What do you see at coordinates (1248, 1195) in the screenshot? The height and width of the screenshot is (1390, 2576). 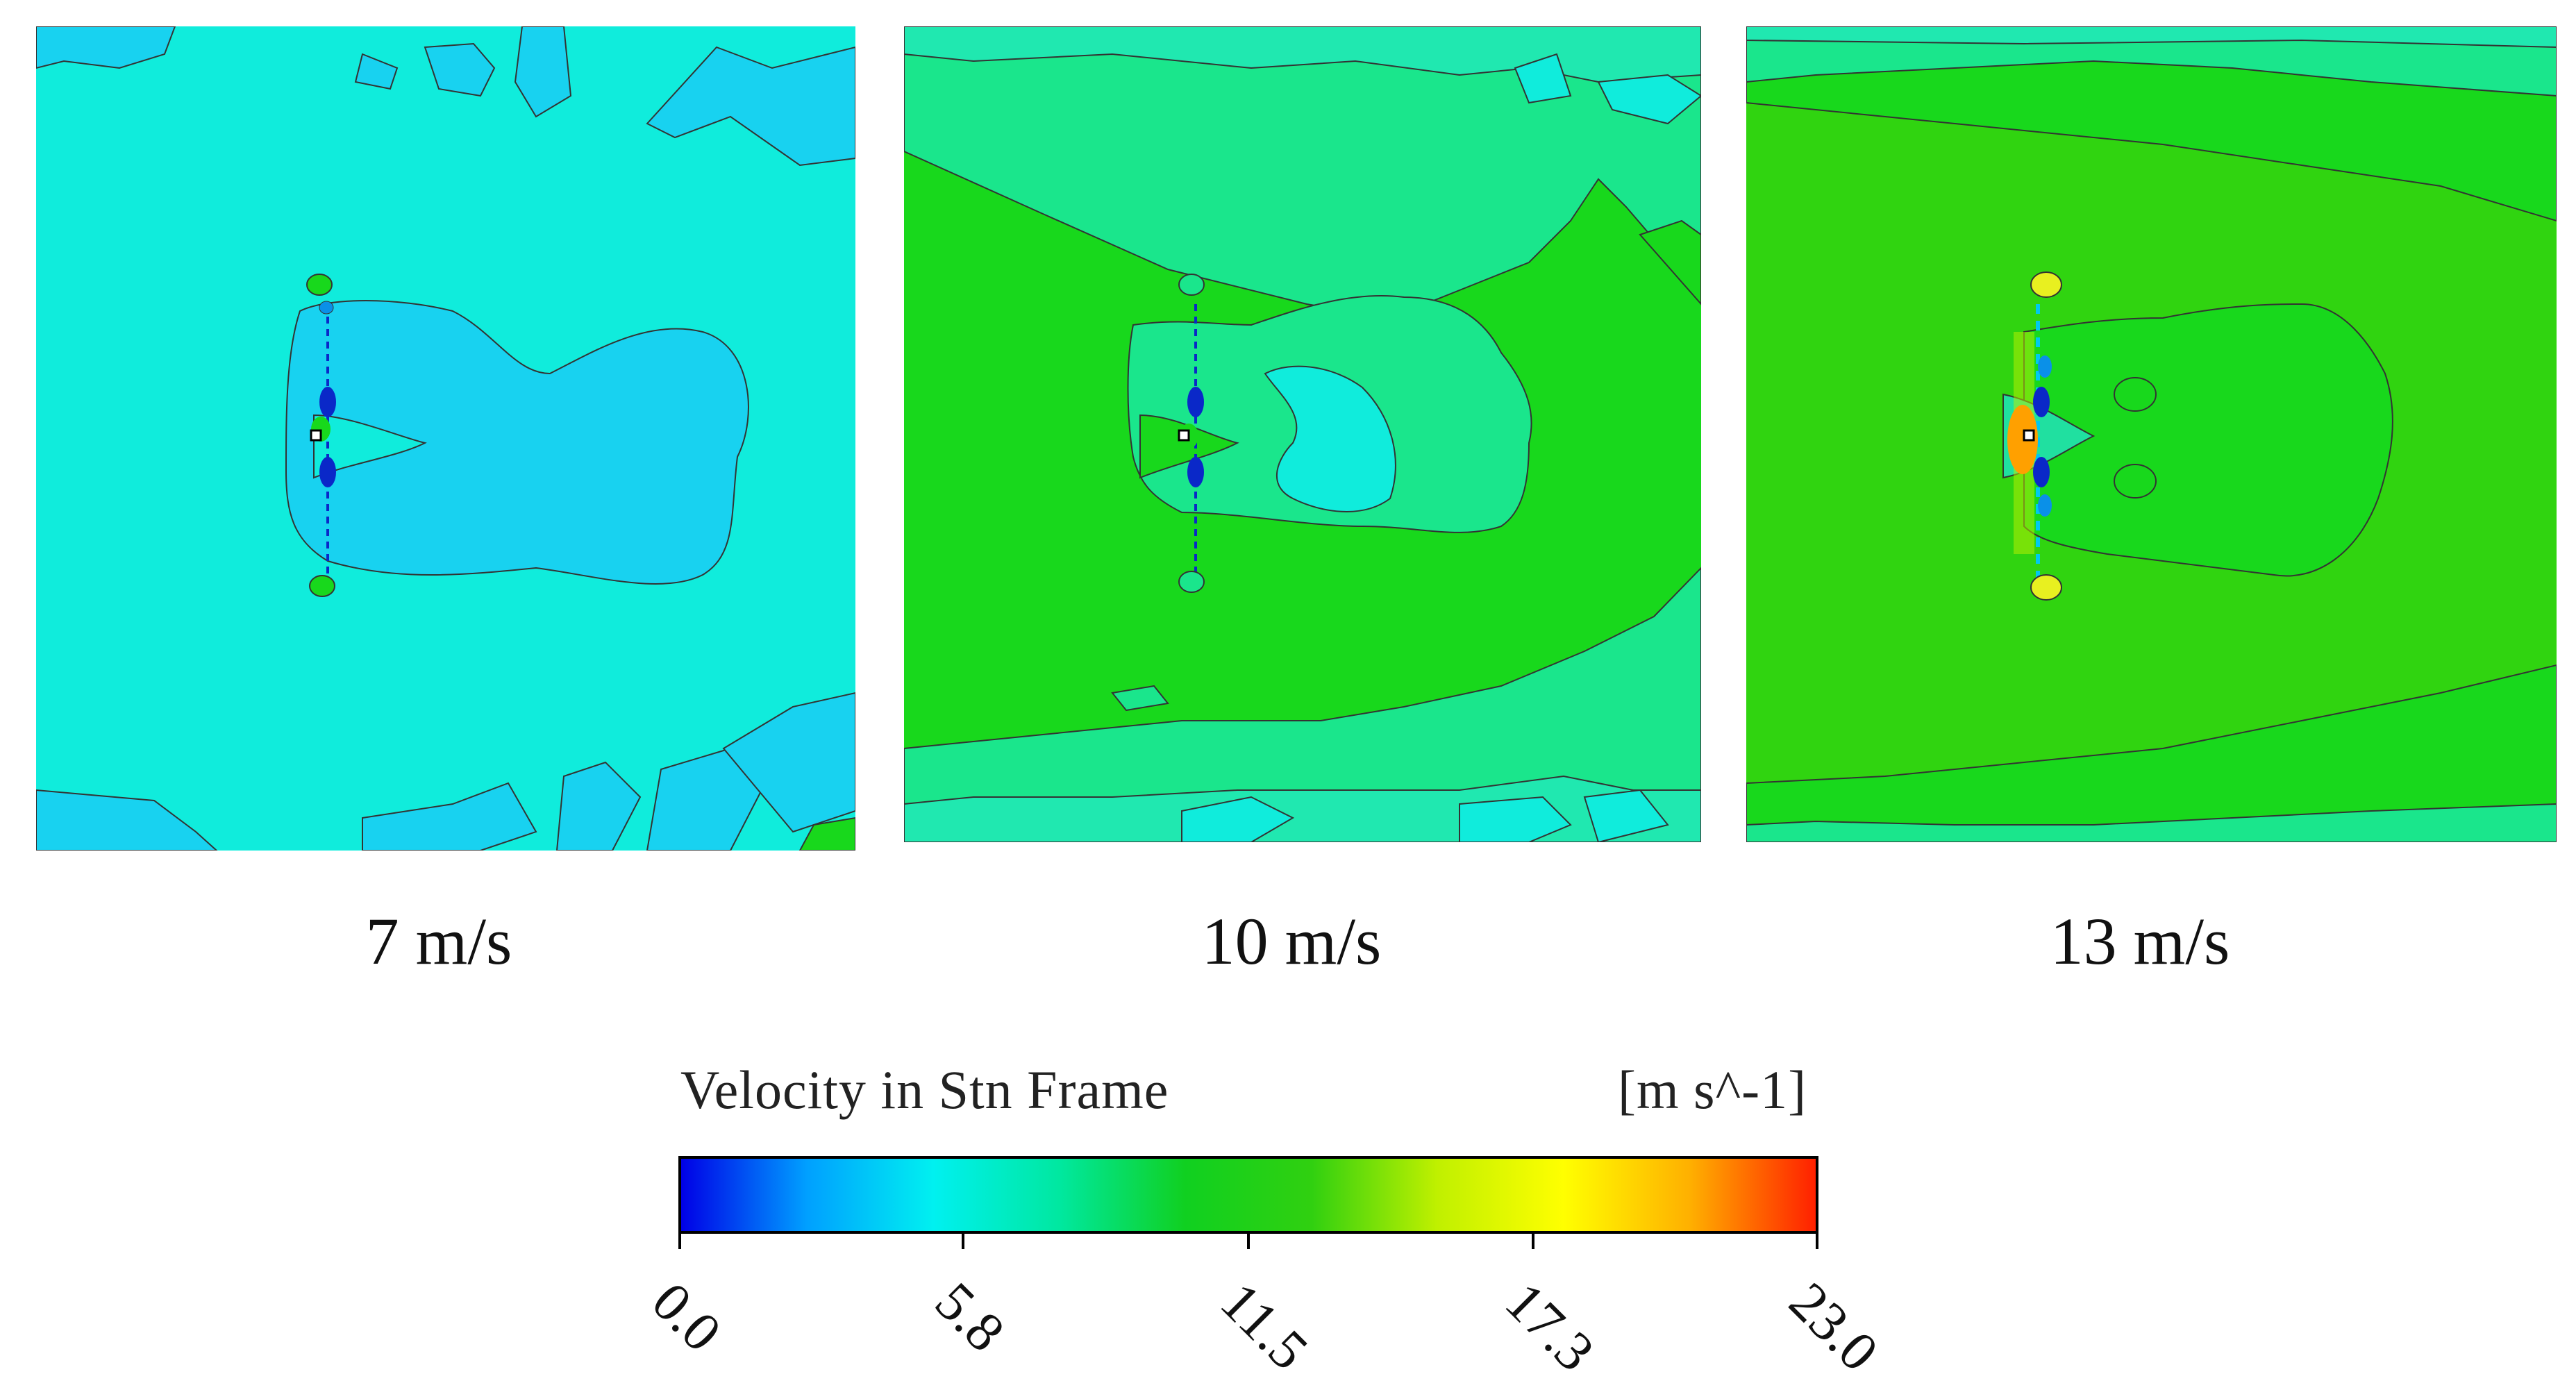 I see `colorbar-legend` at bounding box center [1248, 1195].